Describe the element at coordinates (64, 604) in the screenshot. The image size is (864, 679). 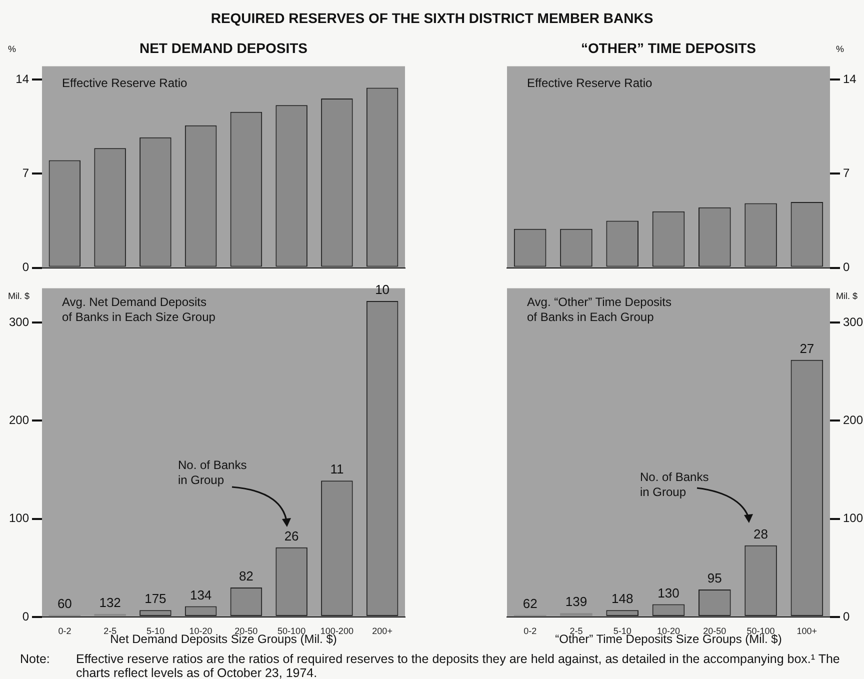
I see `annotation: 60` at that location.